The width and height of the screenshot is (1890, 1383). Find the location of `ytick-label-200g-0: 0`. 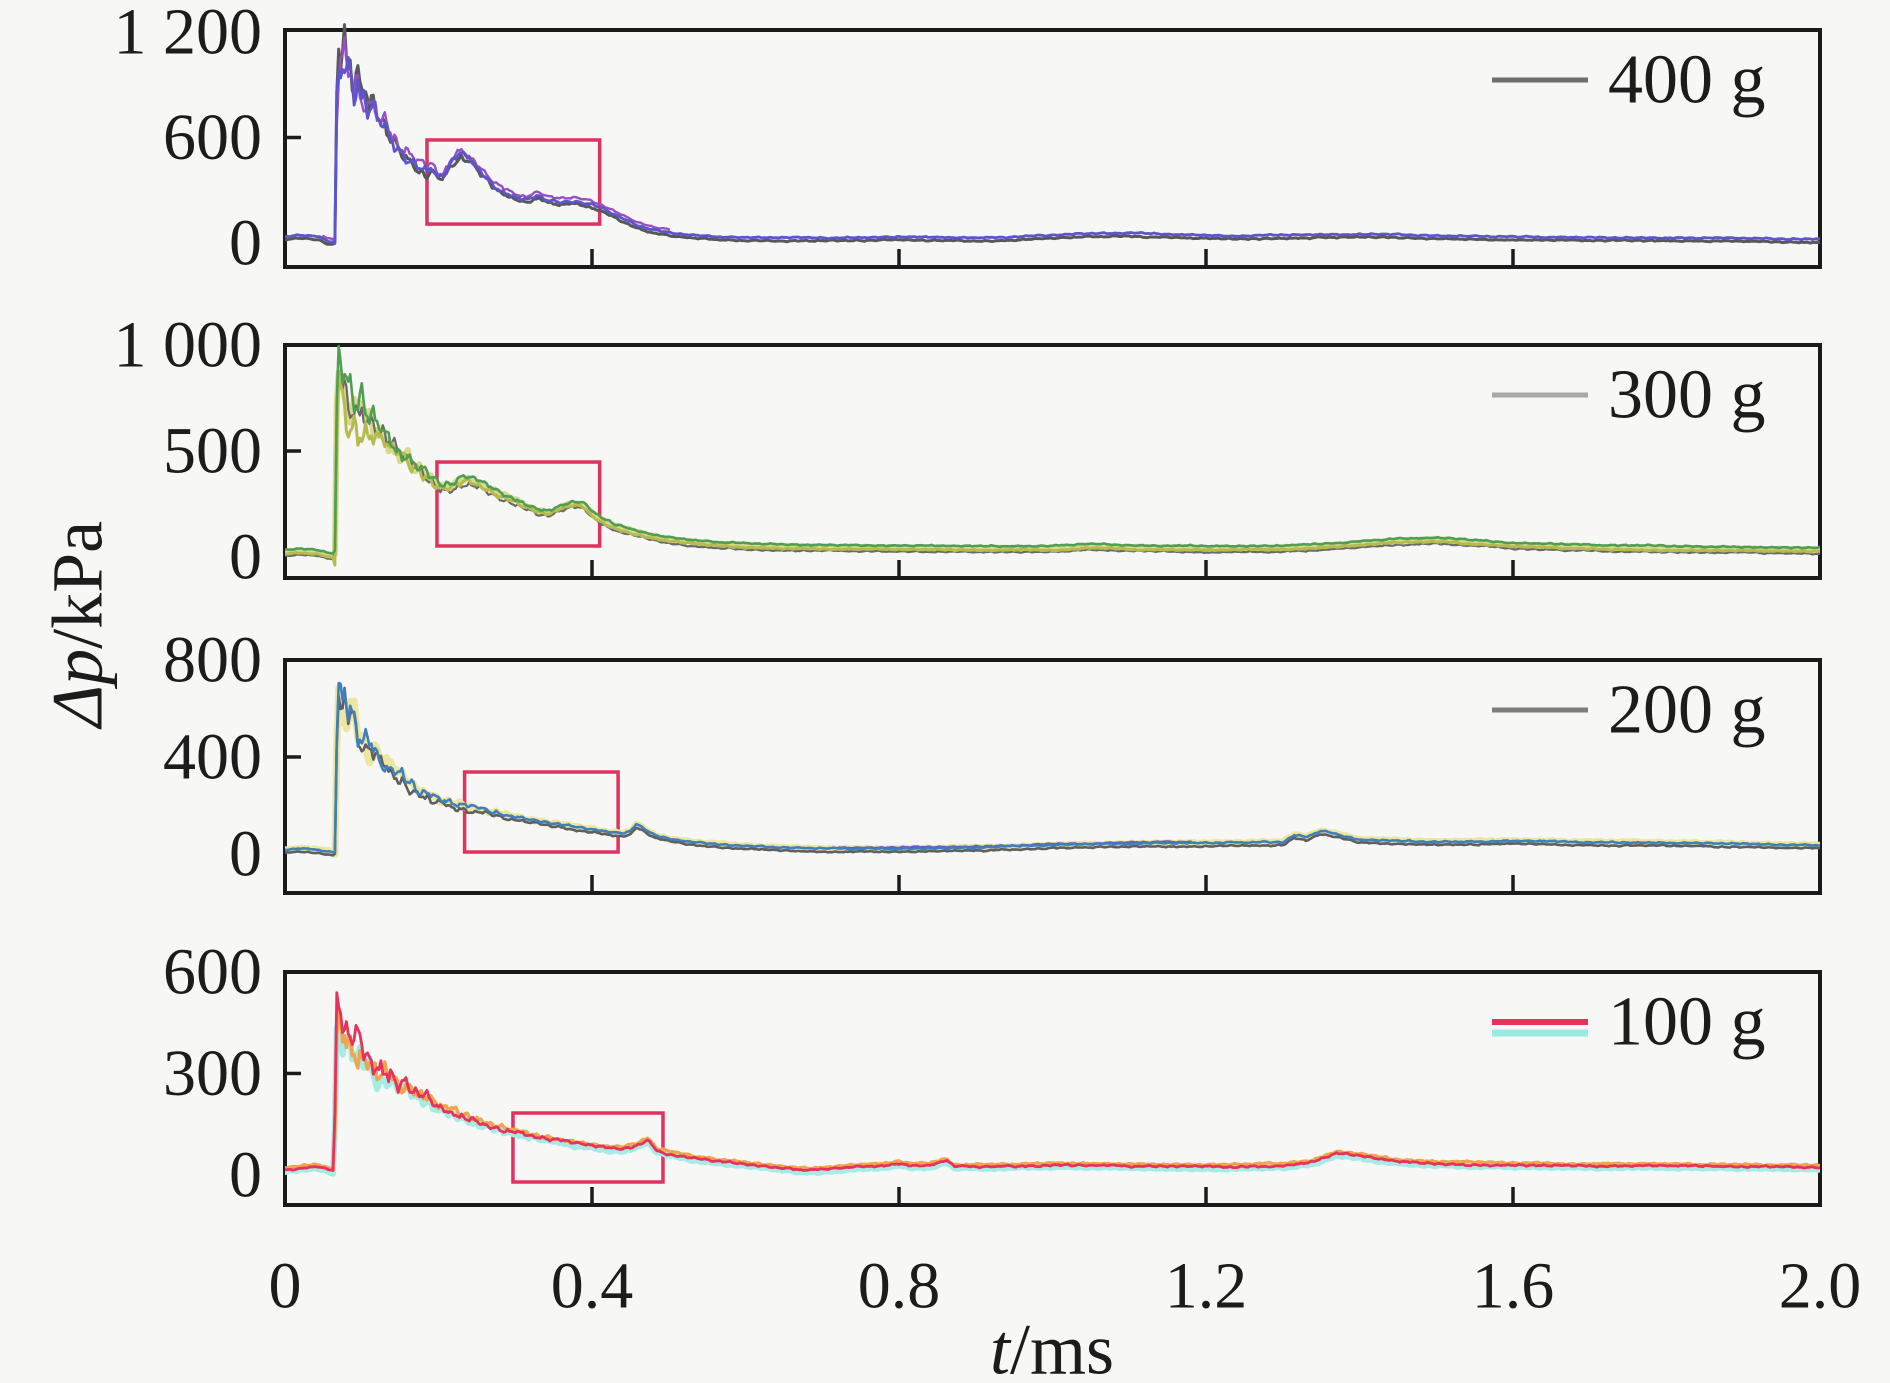

ytick-label-200g-0: 0 is located at coordinates (245, 853).